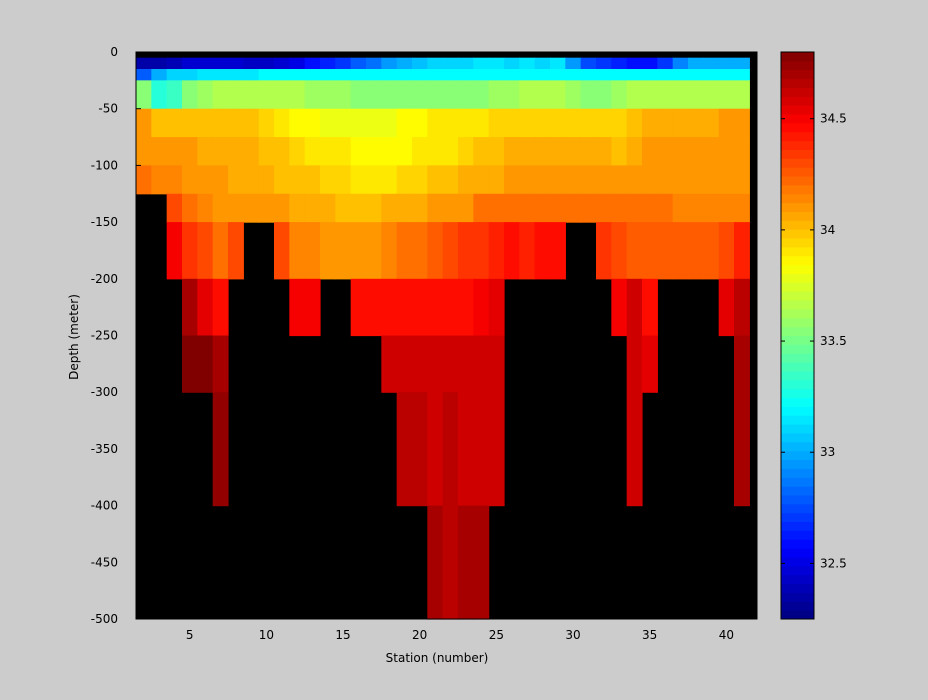  What do you see at coordinates (649, 635) in the screenshot?
I see `x-tick-label: 35` at bounding box center [649, 635].